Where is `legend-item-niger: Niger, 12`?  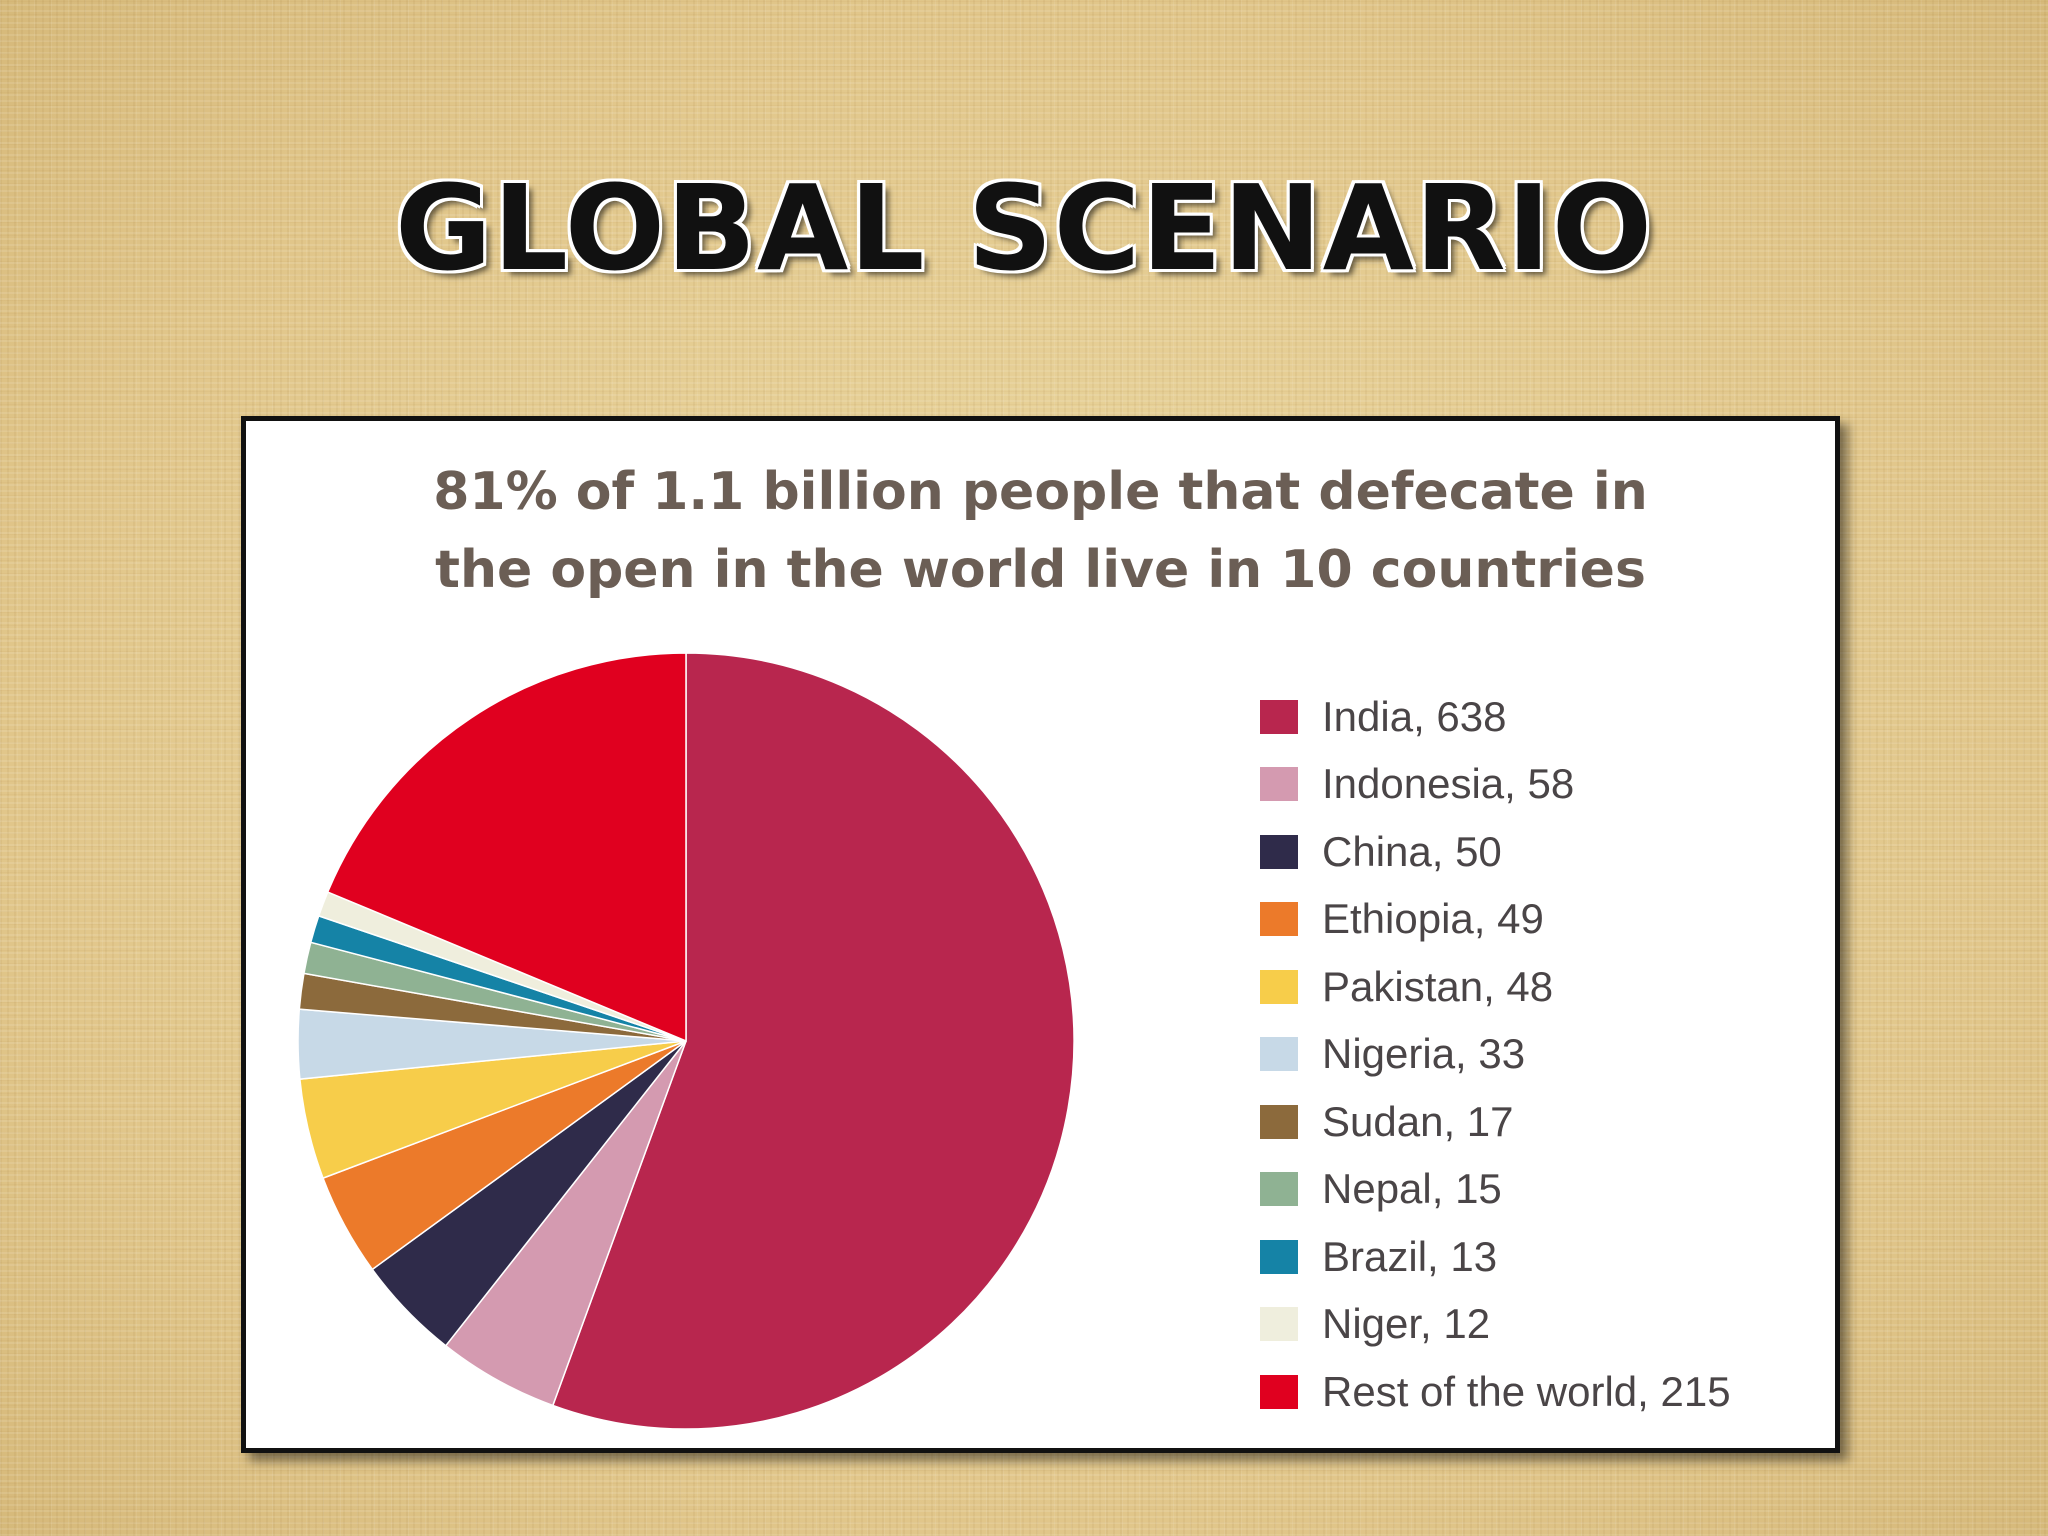
legend-item-niger: Niger, 12 is located at coordinates (1540, 1325).